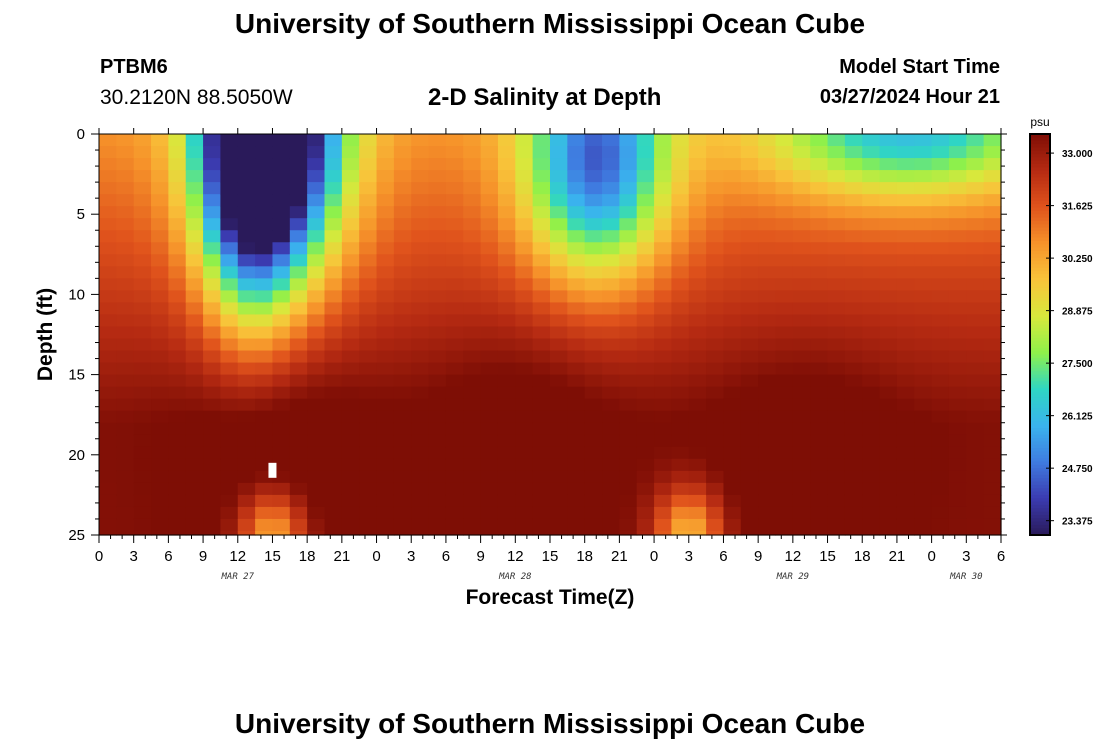 The width and height of the screenshot is (1100, 750). Describe the element at coordinates (1039, 122) in the screenshot. I see `colorbar-unit: psu` at that location.